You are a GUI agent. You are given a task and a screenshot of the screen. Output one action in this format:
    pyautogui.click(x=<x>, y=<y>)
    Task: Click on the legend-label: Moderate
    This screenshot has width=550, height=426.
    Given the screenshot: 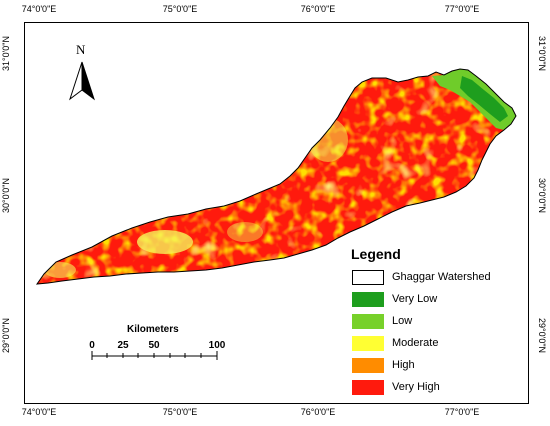 What is the action you would take?
    pyautogui.click(x=415, y=343)
    